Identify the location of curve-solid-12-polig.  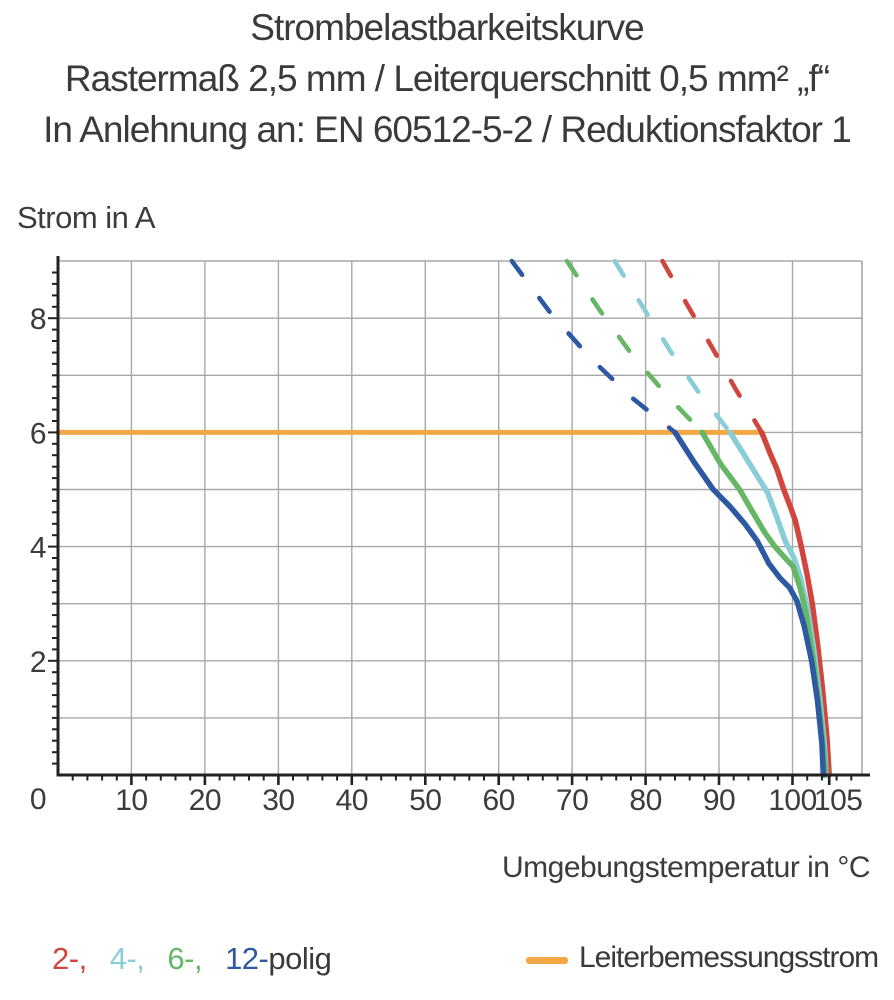
(749, 603).